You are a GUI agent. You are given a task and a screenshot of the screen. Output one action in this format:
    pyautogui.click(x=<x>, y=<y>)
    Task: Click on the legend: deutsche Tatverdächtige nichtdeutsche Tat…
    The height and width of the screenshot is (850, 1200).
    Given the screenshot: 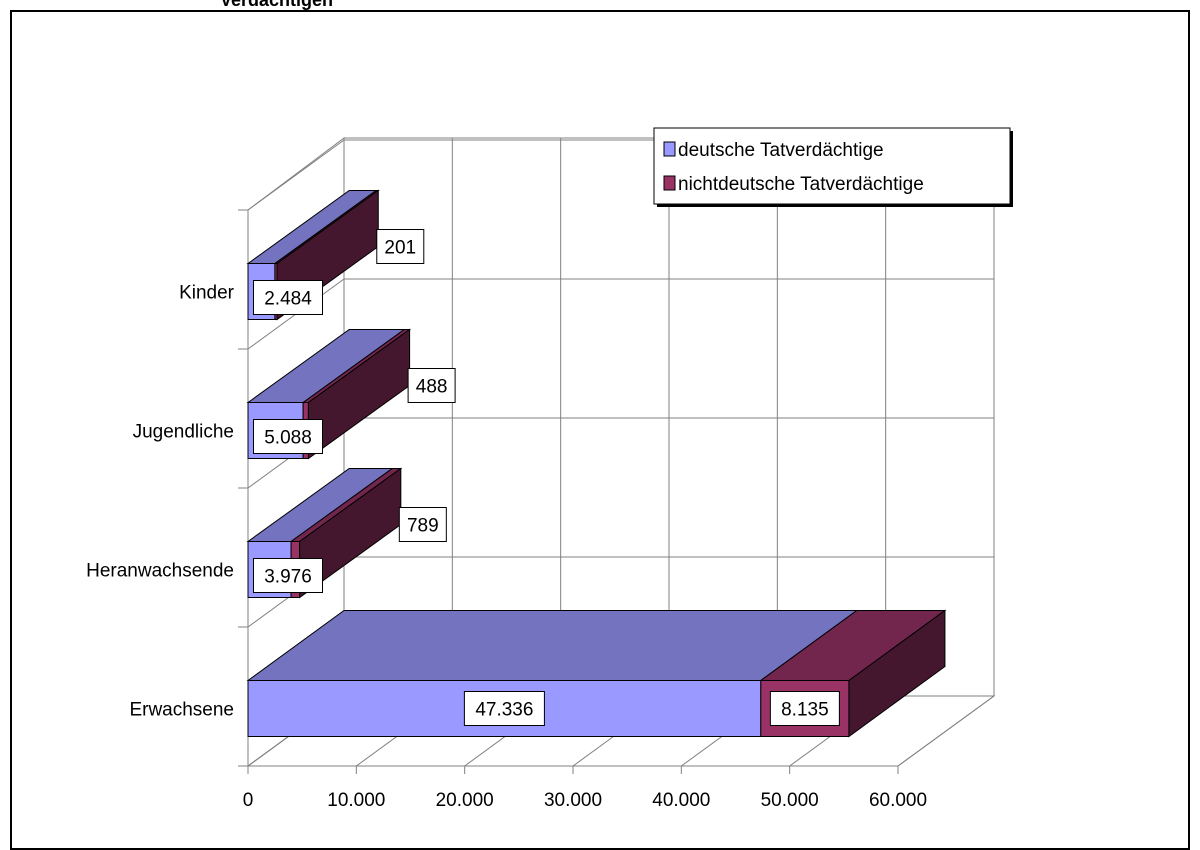 What is the action you would take?
    pyautogui.click(x=833, y=167)
    